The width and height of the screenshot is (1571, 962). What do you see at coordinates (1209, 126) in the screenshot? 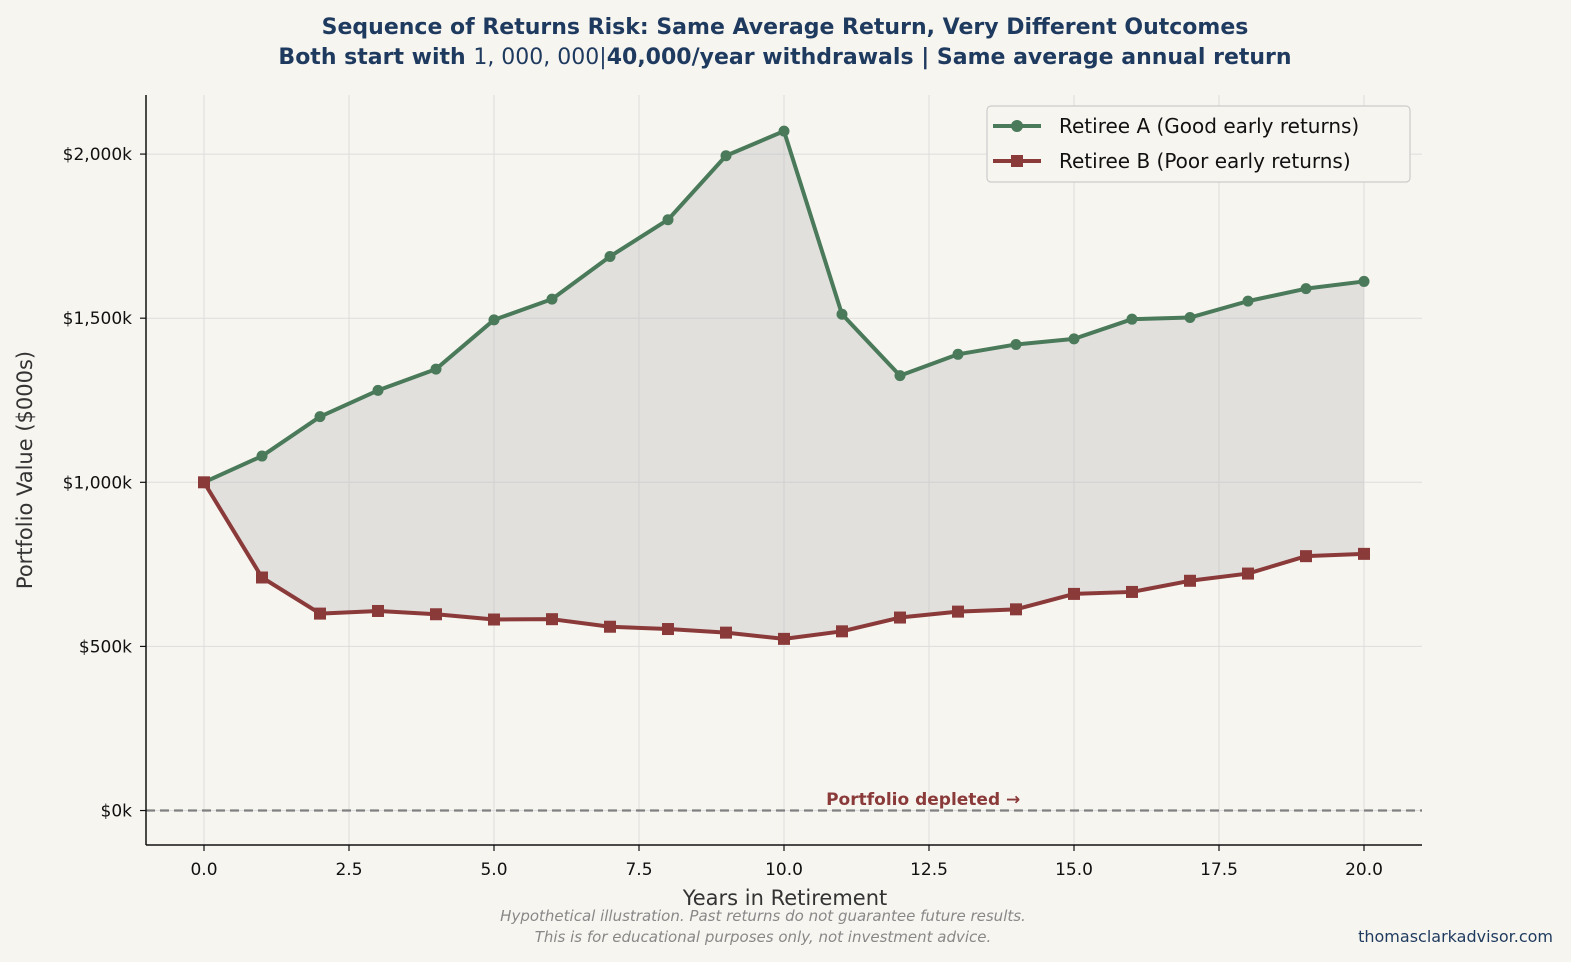
I see `legend-label-retiree-a: Retiree A (Good early returns)` at bounding box center [1209, 126].